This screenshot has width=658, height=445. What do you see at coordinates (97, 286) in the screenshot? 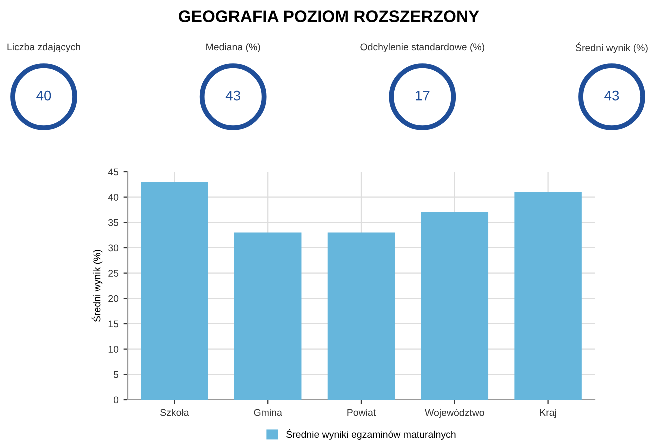
I see `y-axis-title: Średni wynik (%)` at bounding box center [97, 286].